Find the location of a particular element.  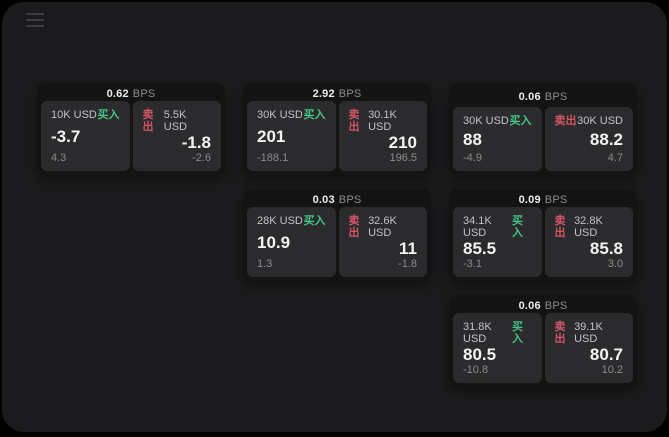

sell-price: 210 is located at coordinates (402, 142).